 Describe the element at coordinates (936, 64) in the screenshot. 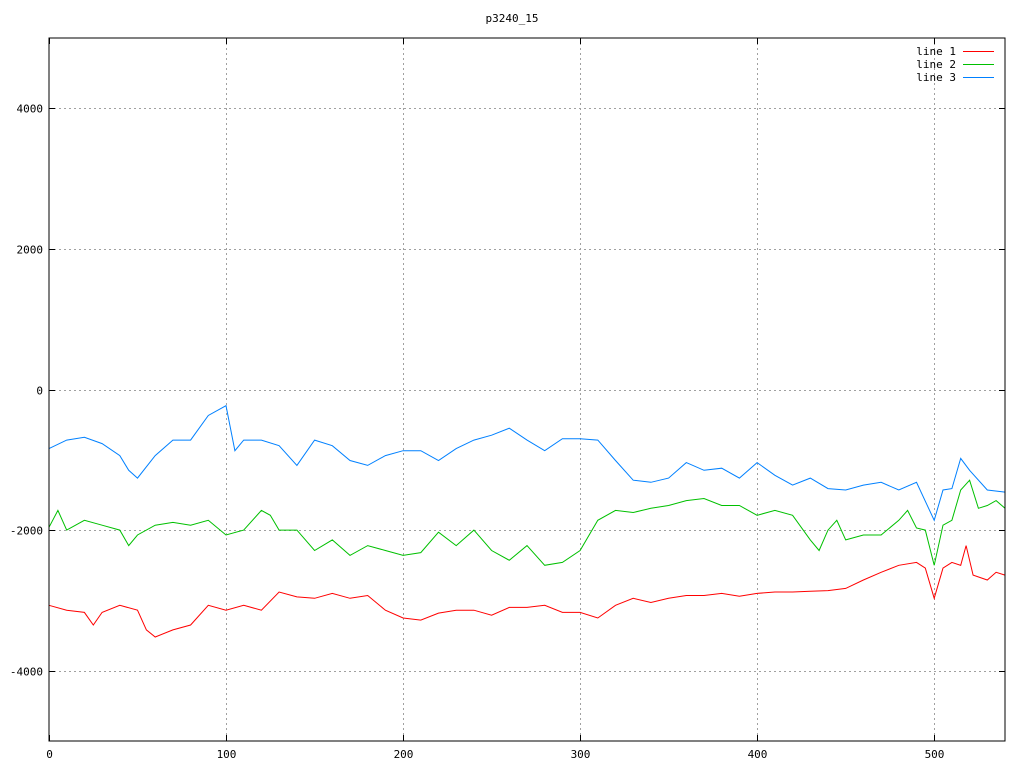

I see `legend-label: line 2` at that location.